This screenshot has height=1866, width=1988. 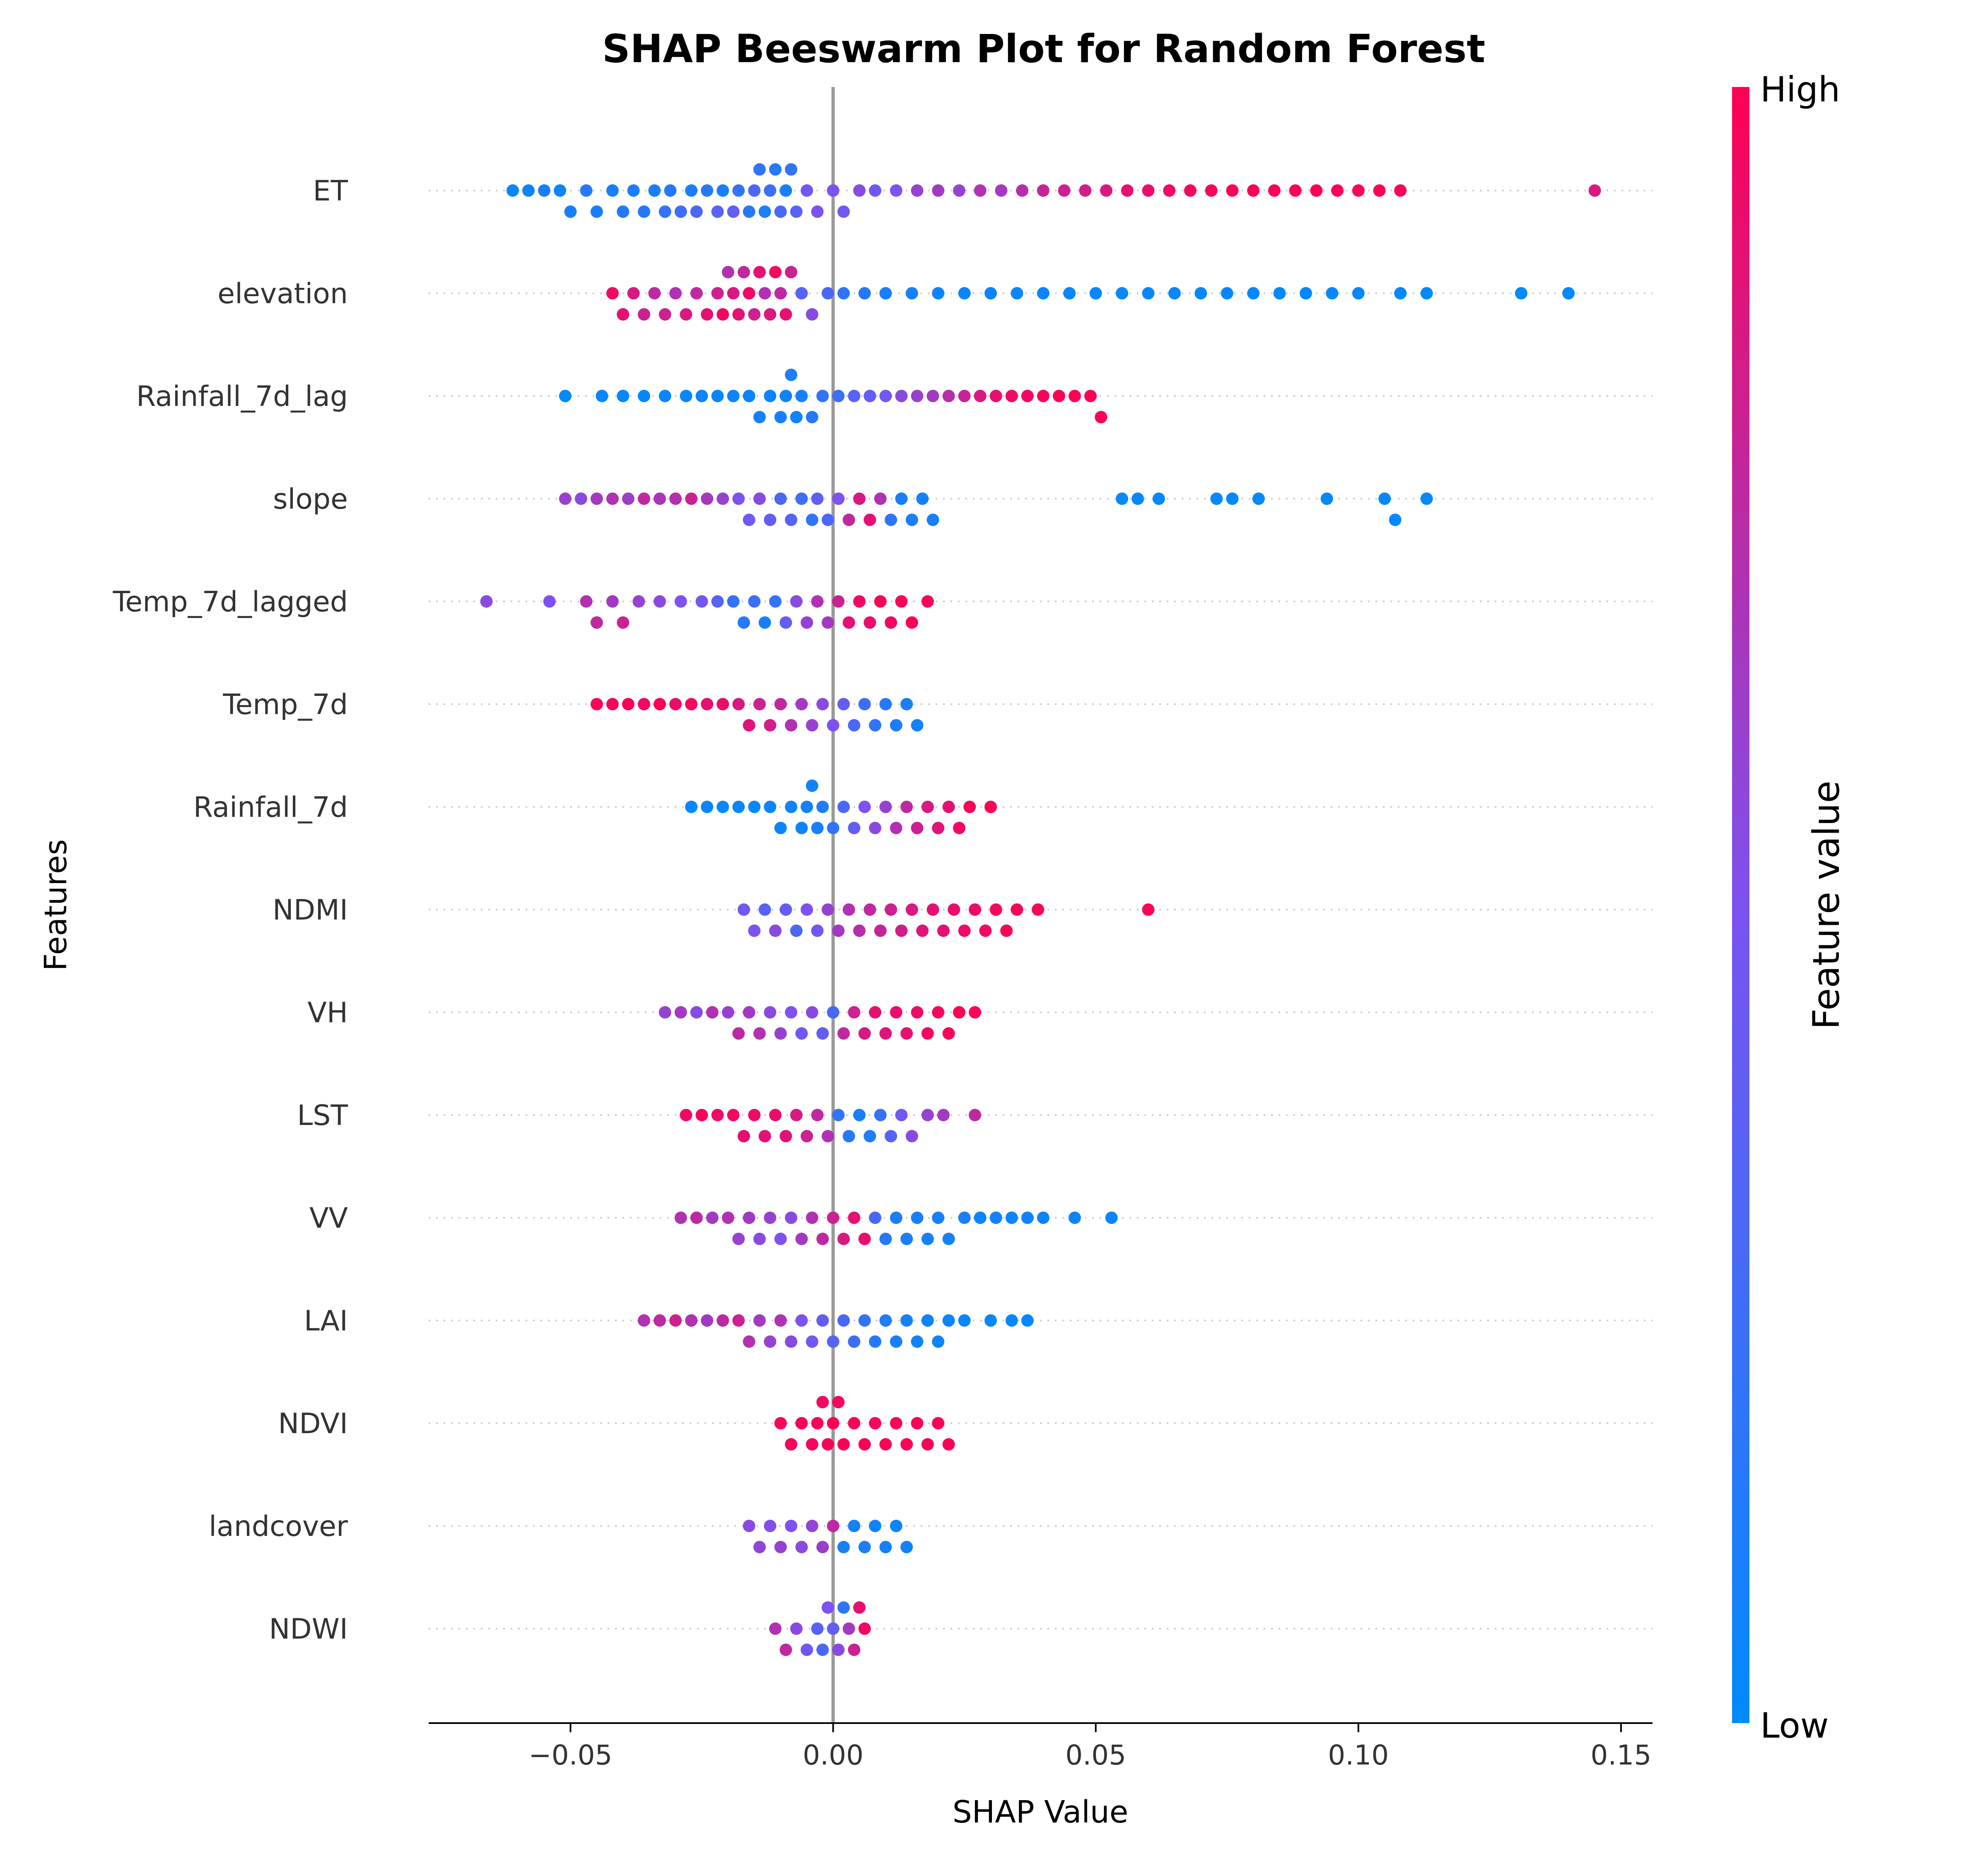 What do you see at coordinates (285, 704) in the screenshot?
I see `feature-label: Temp_7d` at bounding box center [285, 704].